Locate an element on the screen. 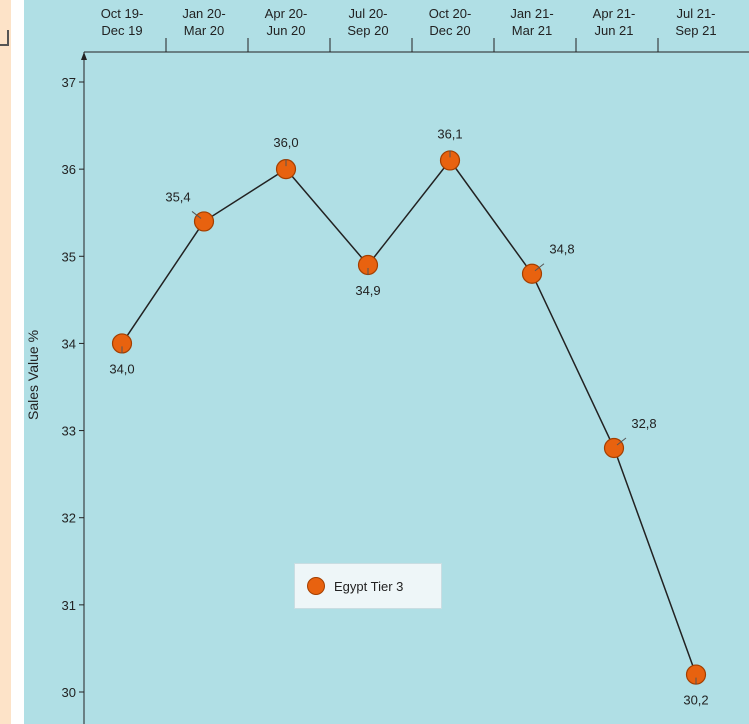  x-tick-label-line-2: Sep 20 is located at coordinates (367, 30).